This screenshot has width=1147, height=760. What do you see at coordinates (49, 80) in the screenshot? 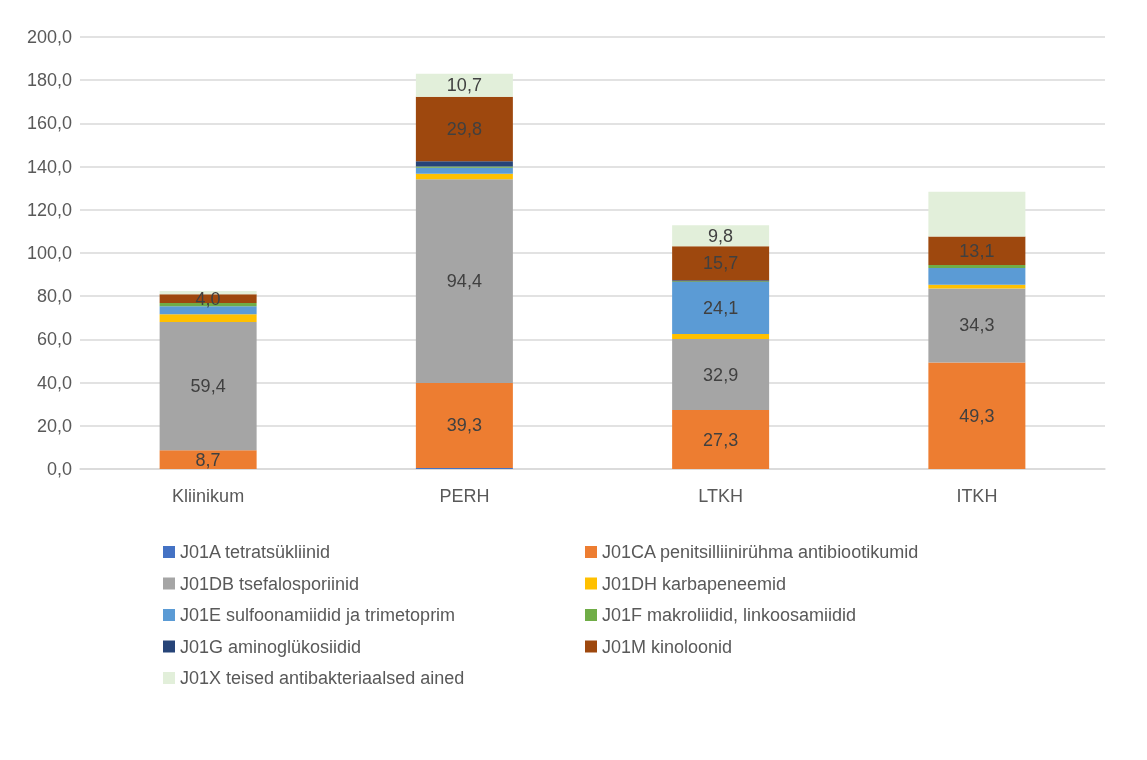
I see `y-tick-label: 180,0` at bounding box center [49, 80].